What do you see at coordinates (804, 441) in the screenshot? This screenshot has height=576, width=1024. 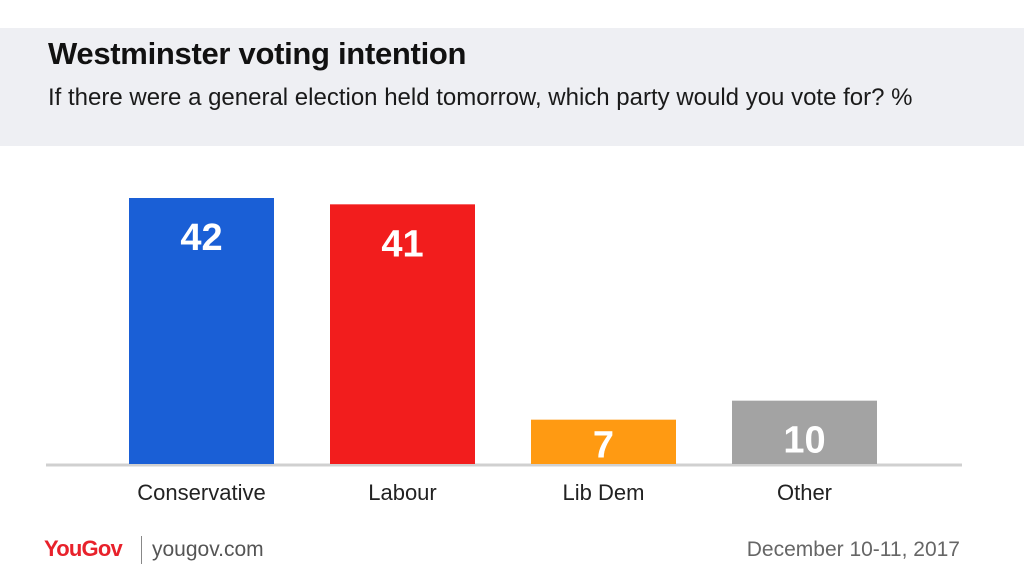 I see `data-label-other: 10` at bounding box center [804, 441].